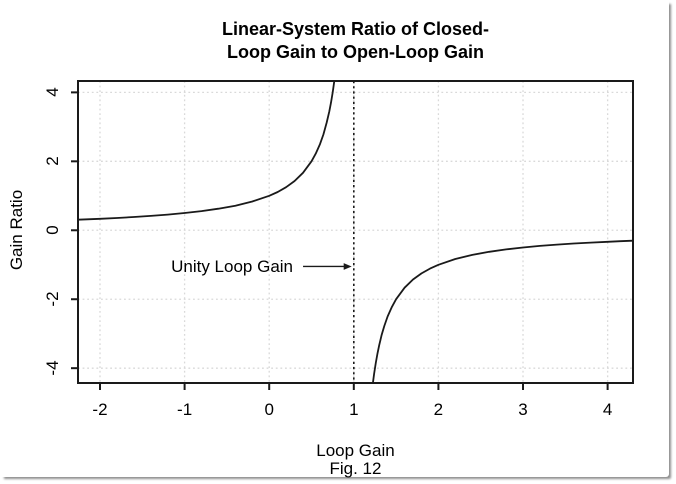 The image size is (676, 484). What do you see at coordinates (52, 230) in the screenshot?
I see `y-tick-label: 0` at bounding box center [52, 230].